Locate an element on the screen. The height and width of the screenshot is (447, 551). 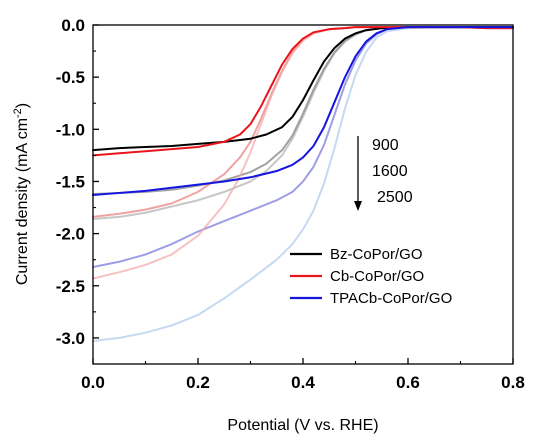
y-axis: 0.0 -0.5 -1.0 -1.5 -2.0 -2.5 -3.0 is located at coordinates (77, 182).